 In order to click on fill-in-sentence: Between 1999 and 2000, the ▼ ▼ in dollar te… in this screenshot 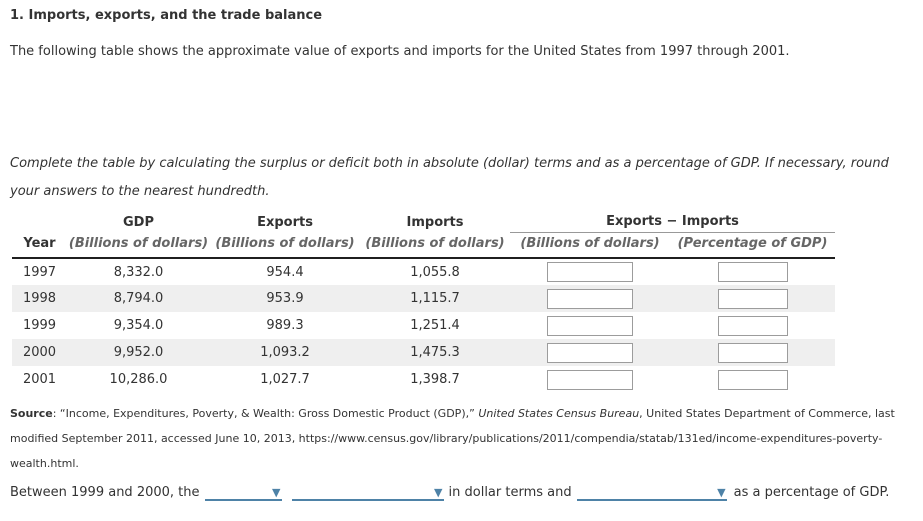, I will do `click(449, 493)`.